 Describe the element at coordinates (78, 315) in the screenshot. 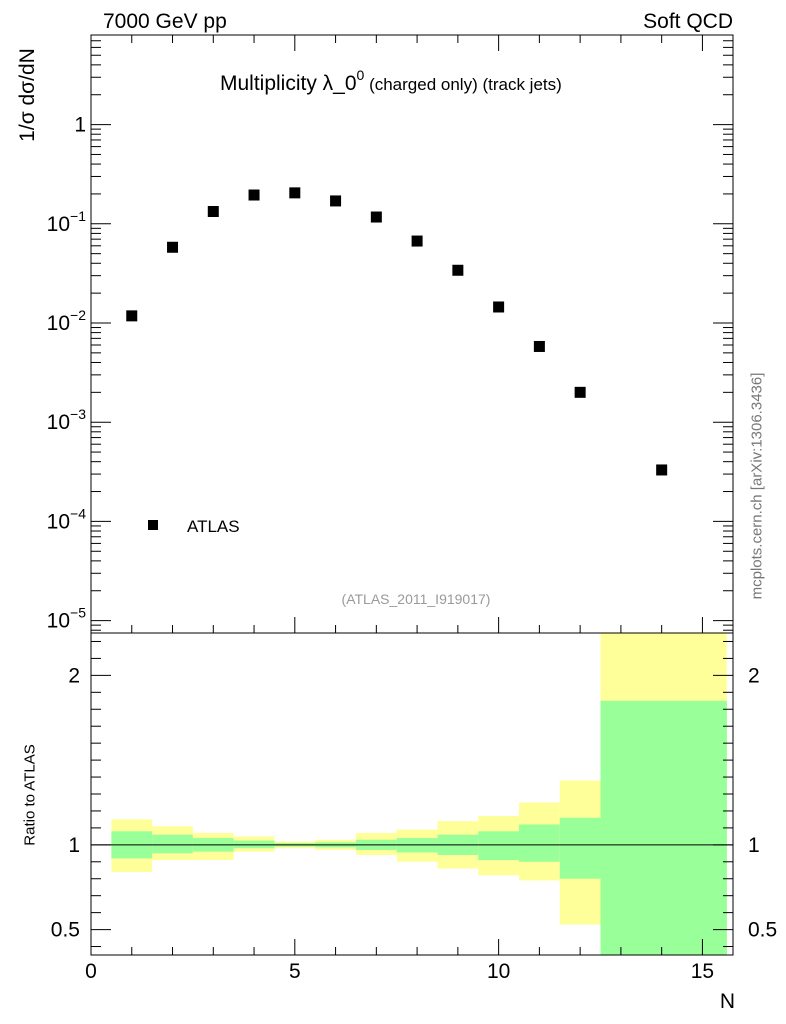

I see `y-tick-exponent: −2` at that location.